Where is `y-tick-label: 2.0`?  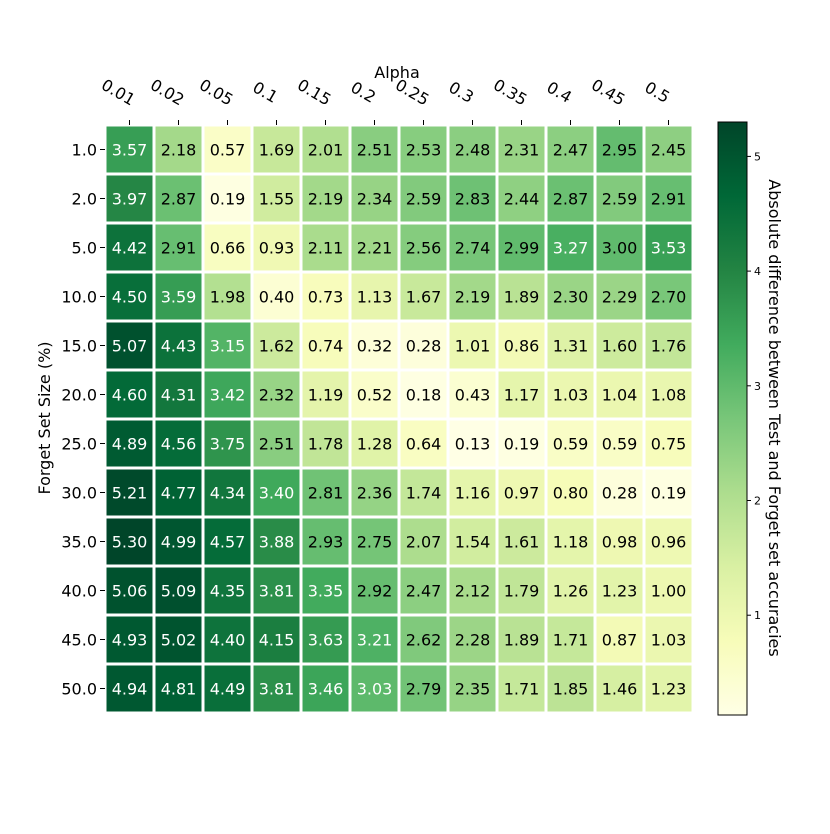 y-tick-label: 2.0 is located at coordinates (84, 199).